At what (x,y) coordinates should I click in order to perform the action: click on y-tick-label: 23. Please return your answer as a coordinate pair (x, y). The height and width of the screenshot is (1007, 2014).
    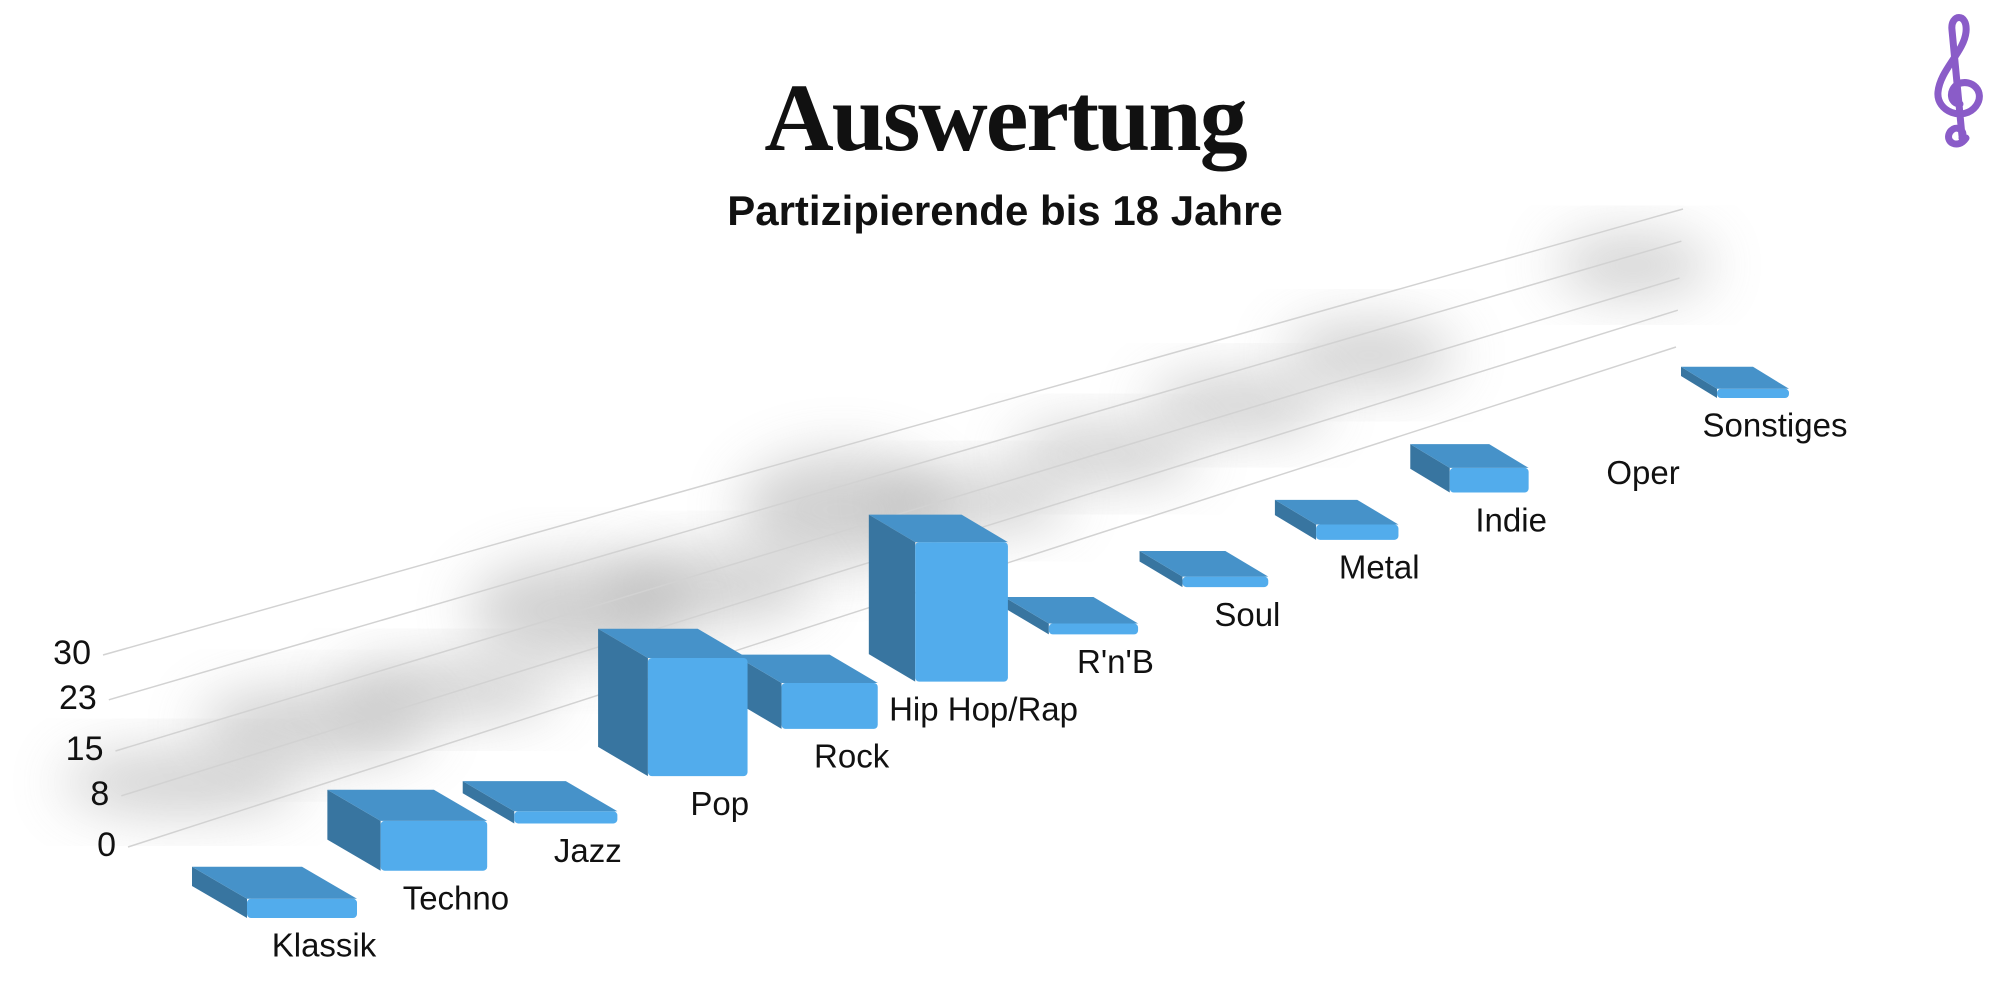
    Looking at the image, I should click on (78, 698).